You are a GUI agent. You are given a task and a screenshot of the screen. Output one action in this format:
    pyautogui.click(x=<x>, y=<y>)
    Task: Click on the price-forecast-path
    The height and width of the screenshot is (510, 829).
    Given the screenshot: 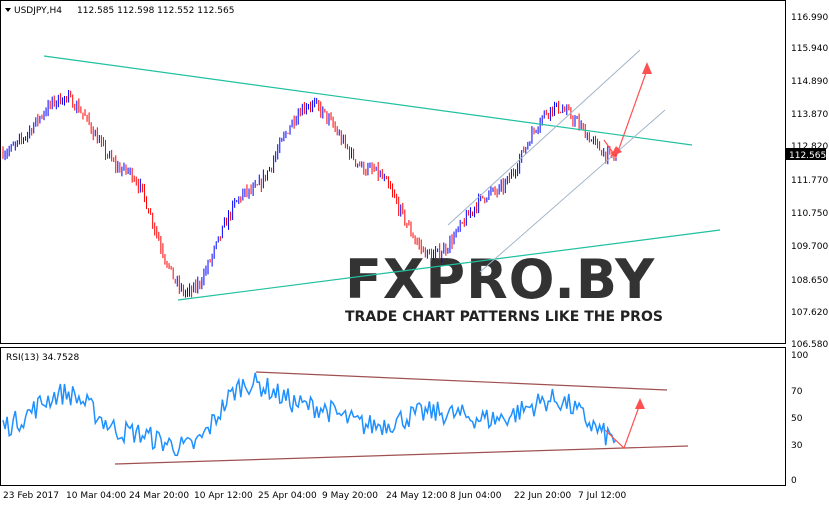 What is the action you would take?
    pyautogui.click(x=625, y=114)
    